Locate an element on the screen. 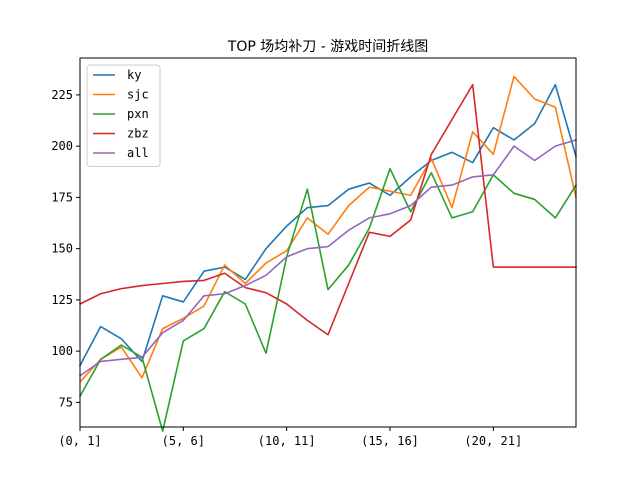 The image size is (640, 480). x-tick-label: (20, 21] is located at coordinates (493, 441).